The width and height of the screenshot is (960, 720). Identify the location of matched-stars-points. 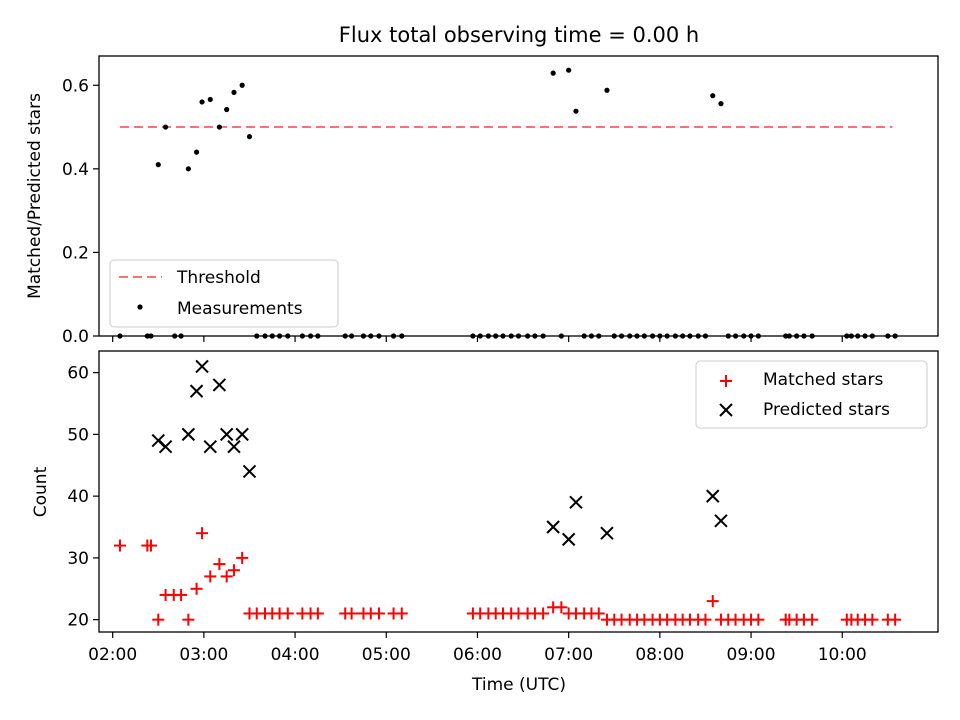
(507, 576).